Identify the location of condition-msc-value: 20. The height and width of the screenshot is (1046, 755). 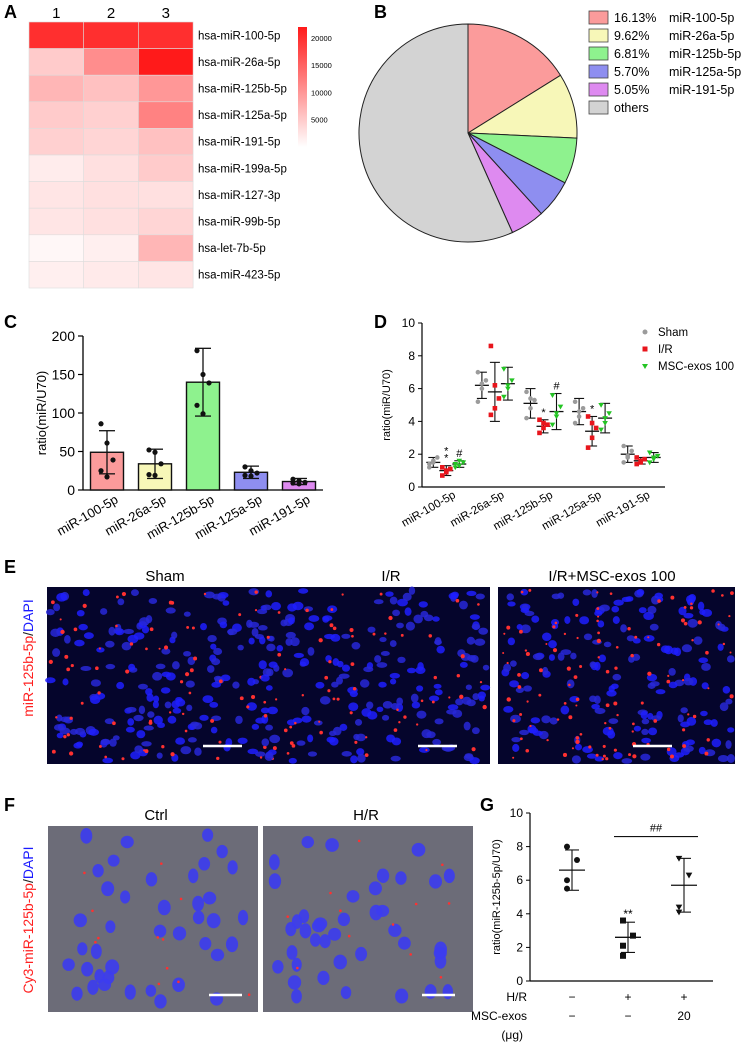
(684, 1016).